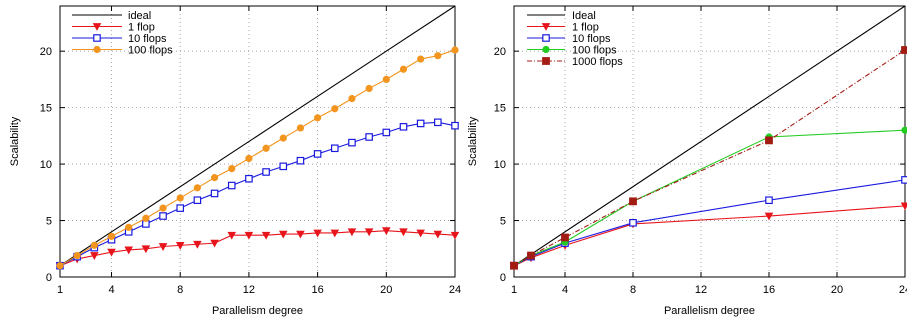  I want to click on legend-entry: 1 flop, so click(113, 28).